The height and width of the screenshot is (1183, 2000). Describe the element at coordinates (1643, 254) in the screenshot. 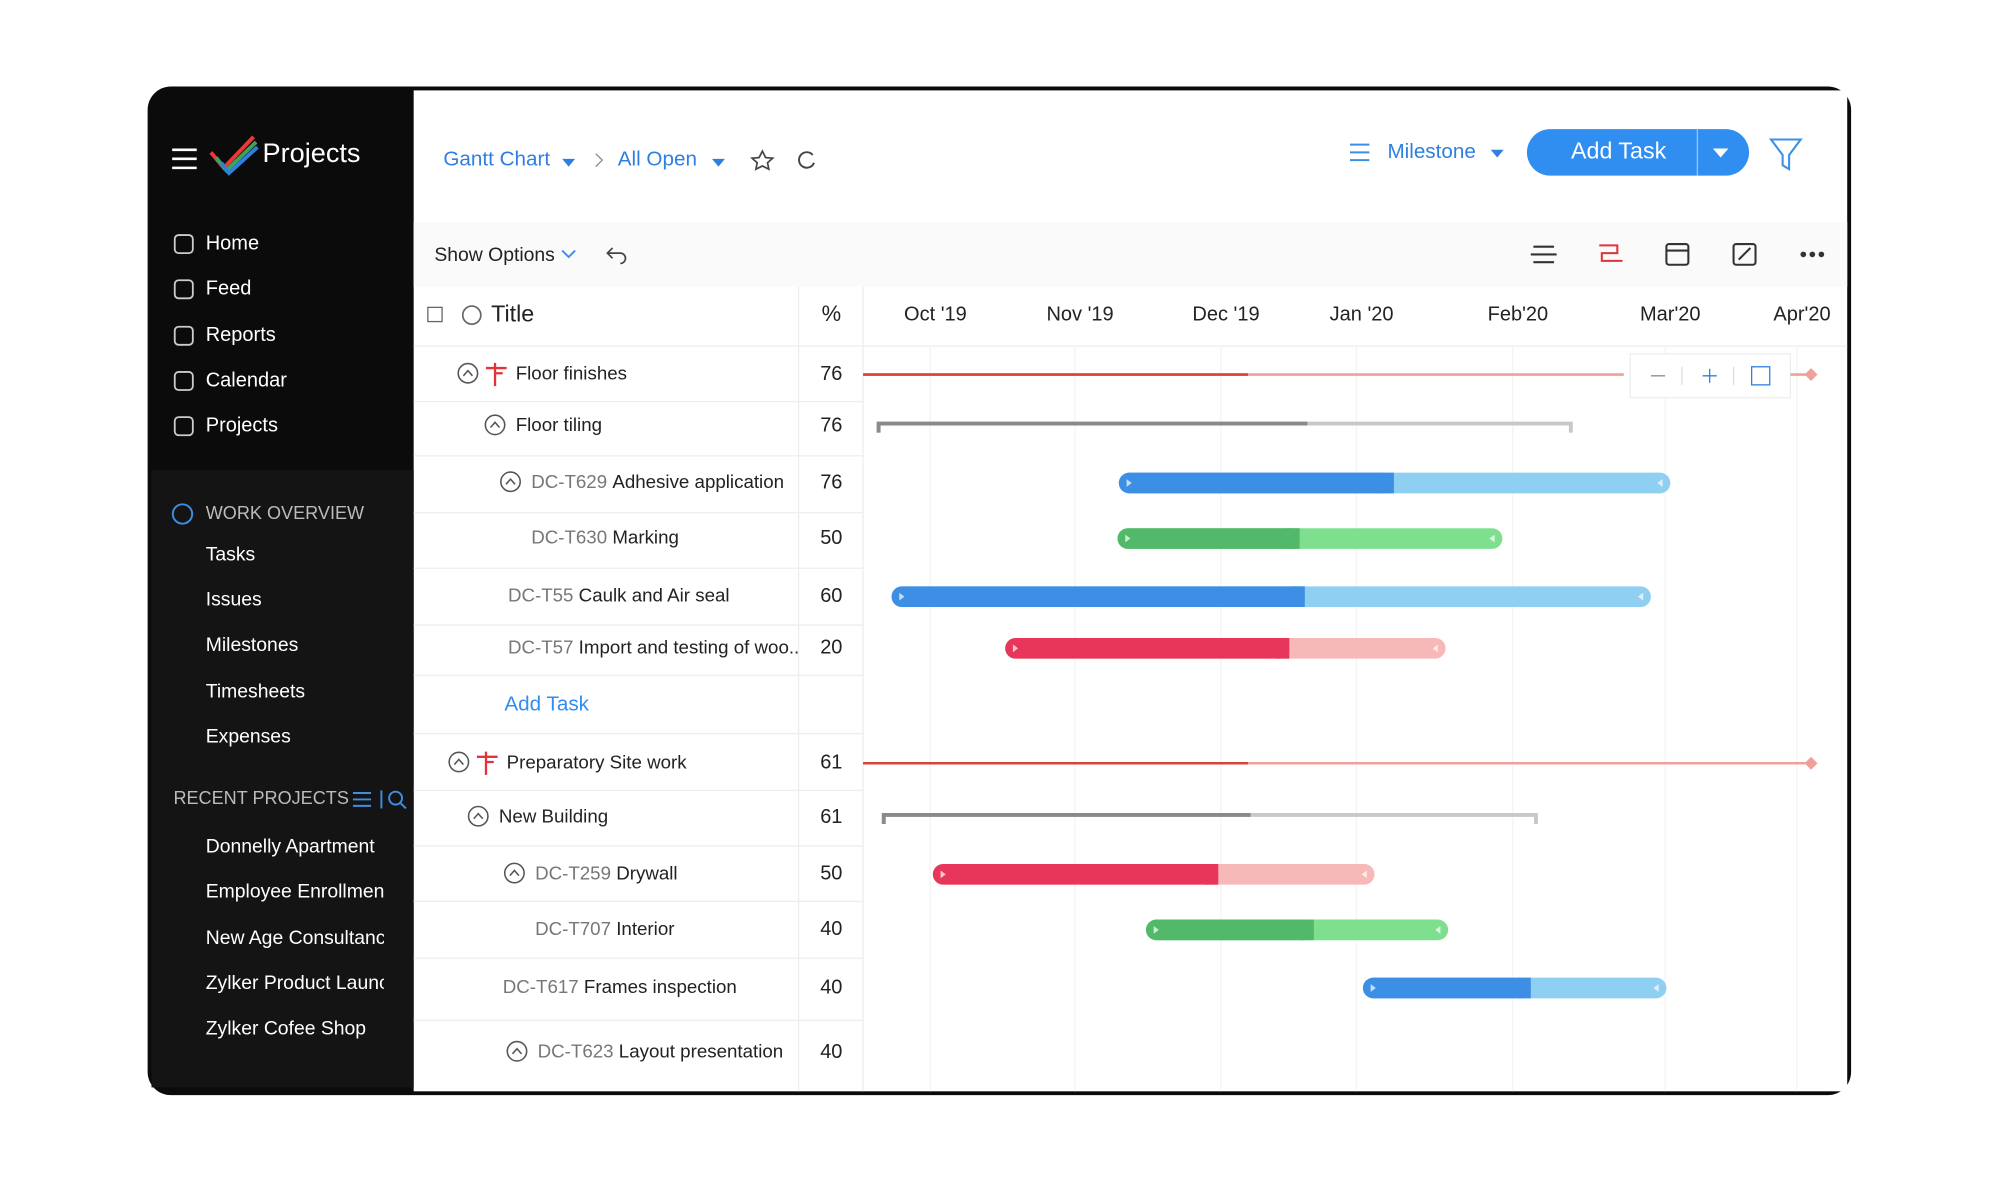

I see `view-icons` at that location.